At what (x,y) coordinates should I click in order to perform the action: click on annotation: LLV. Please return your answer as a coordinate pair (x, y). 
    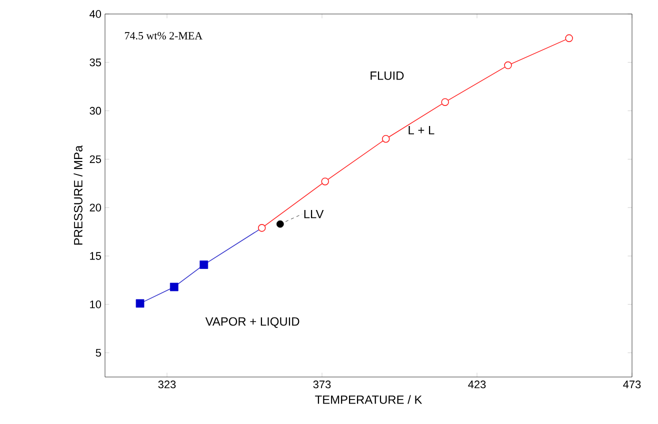
    Looking at the image, I should click on (314, 214).